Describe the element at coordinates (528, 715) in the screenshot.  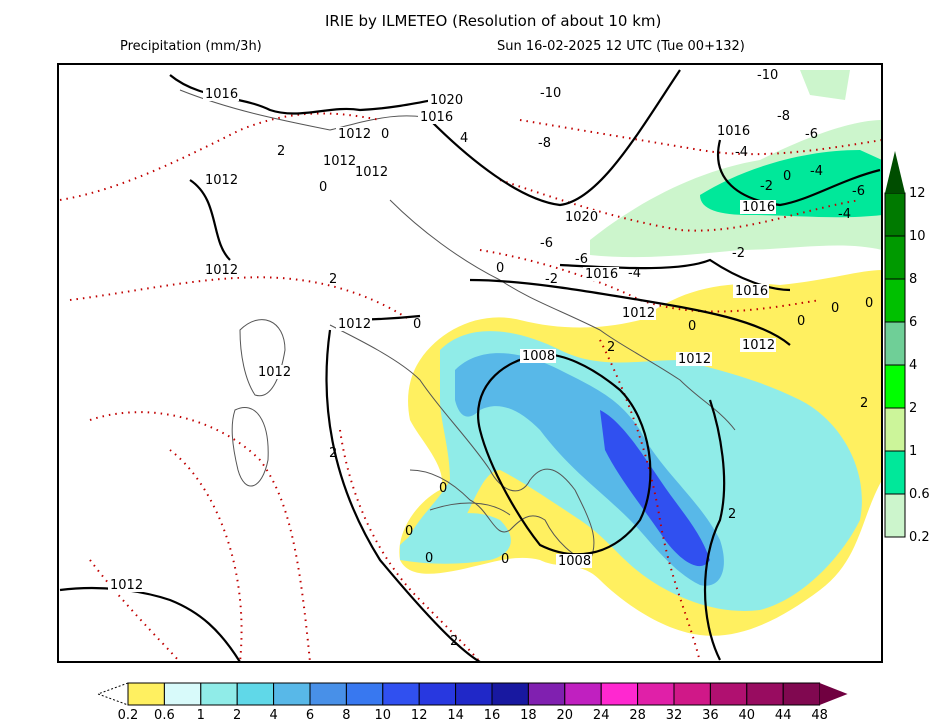
I see `rain-colorbar-label: 18` at that location.